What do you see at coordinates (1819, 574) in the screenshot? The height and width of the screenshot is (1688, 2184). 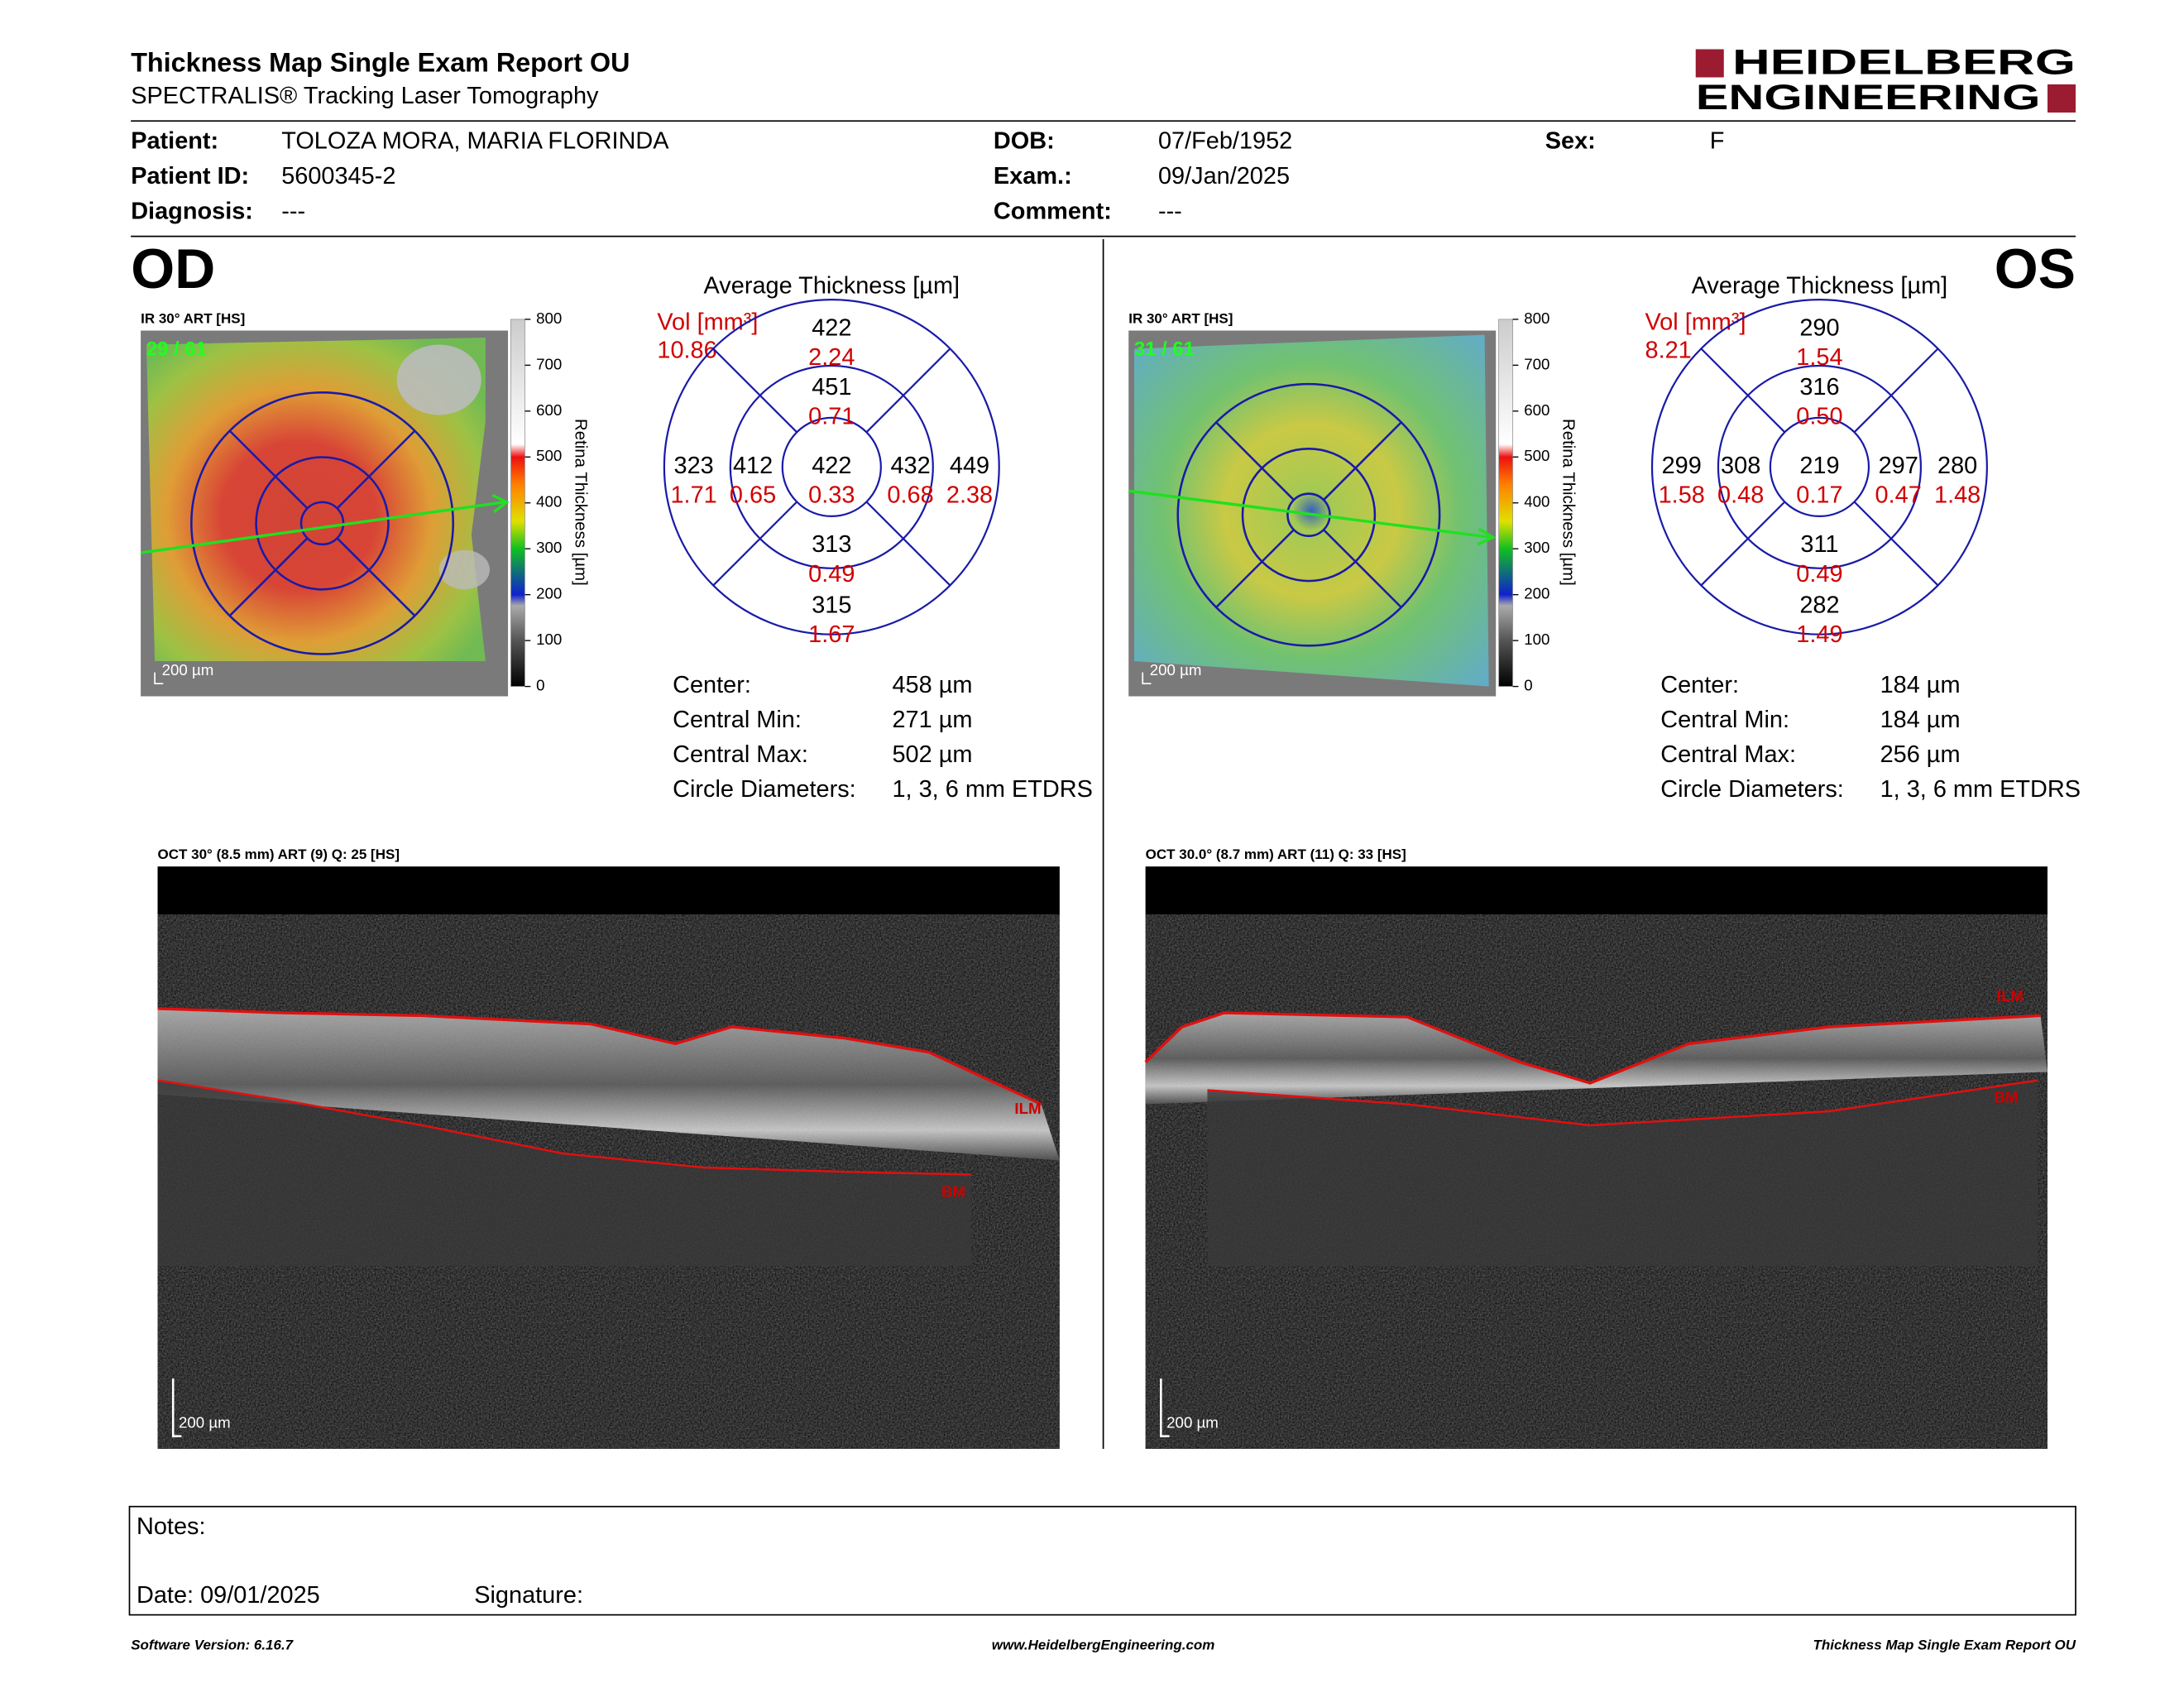 I see `sector-volume: 0.49` at bounding box center [1819, 574].